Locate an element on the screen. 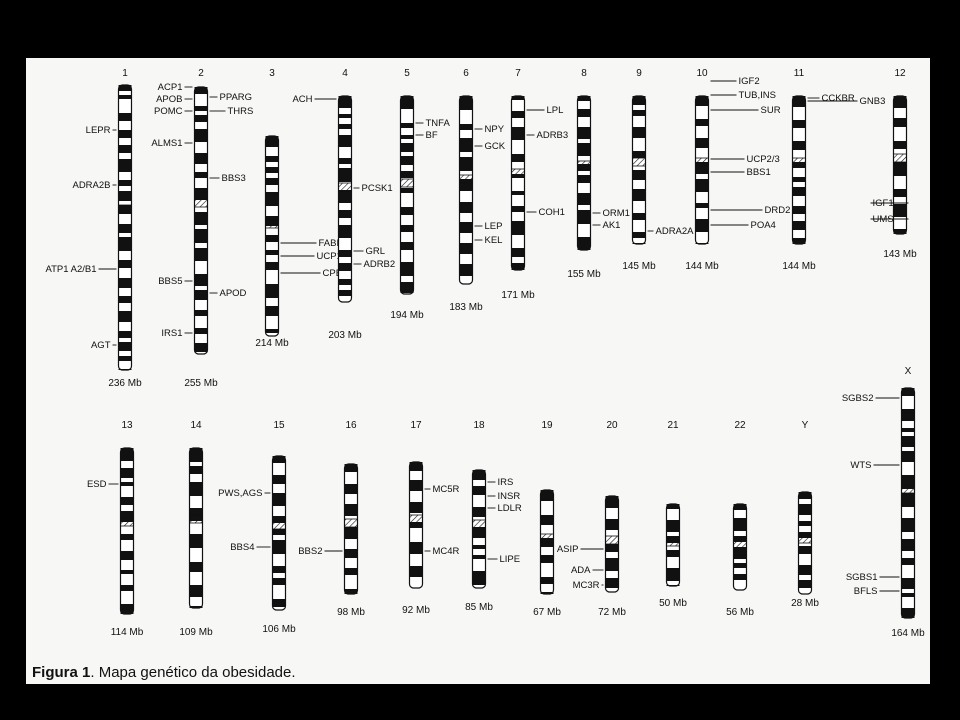  chromosome-label-16: 16 is located at coordinates (351, 425).